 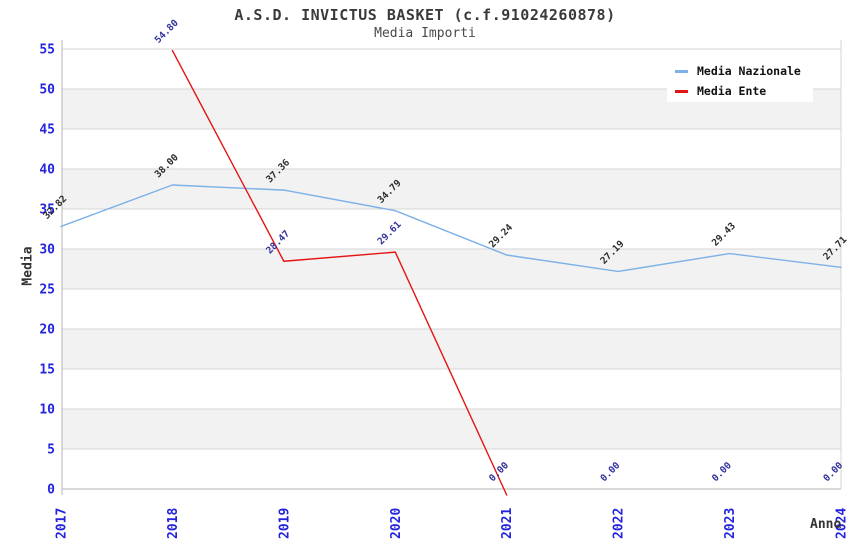 What do you see at coordinates (47, 170) in the screenshot?
I see `y-tick-label: 40` at bounding box center [47, 170].